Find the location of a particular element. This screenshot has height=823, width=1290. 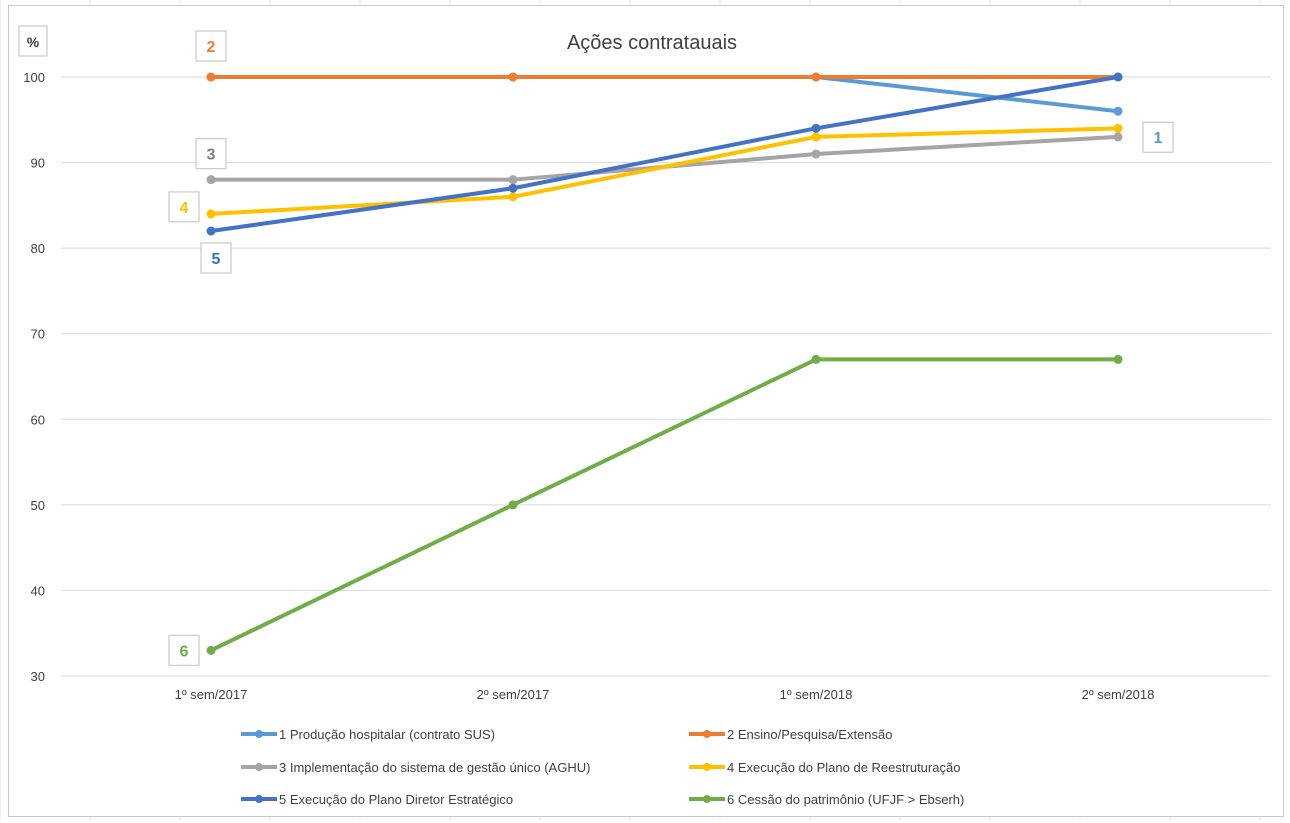

legend-item-1: 1 Produção hospitalar (contrato SUS) is located at coordinates (368, 734).